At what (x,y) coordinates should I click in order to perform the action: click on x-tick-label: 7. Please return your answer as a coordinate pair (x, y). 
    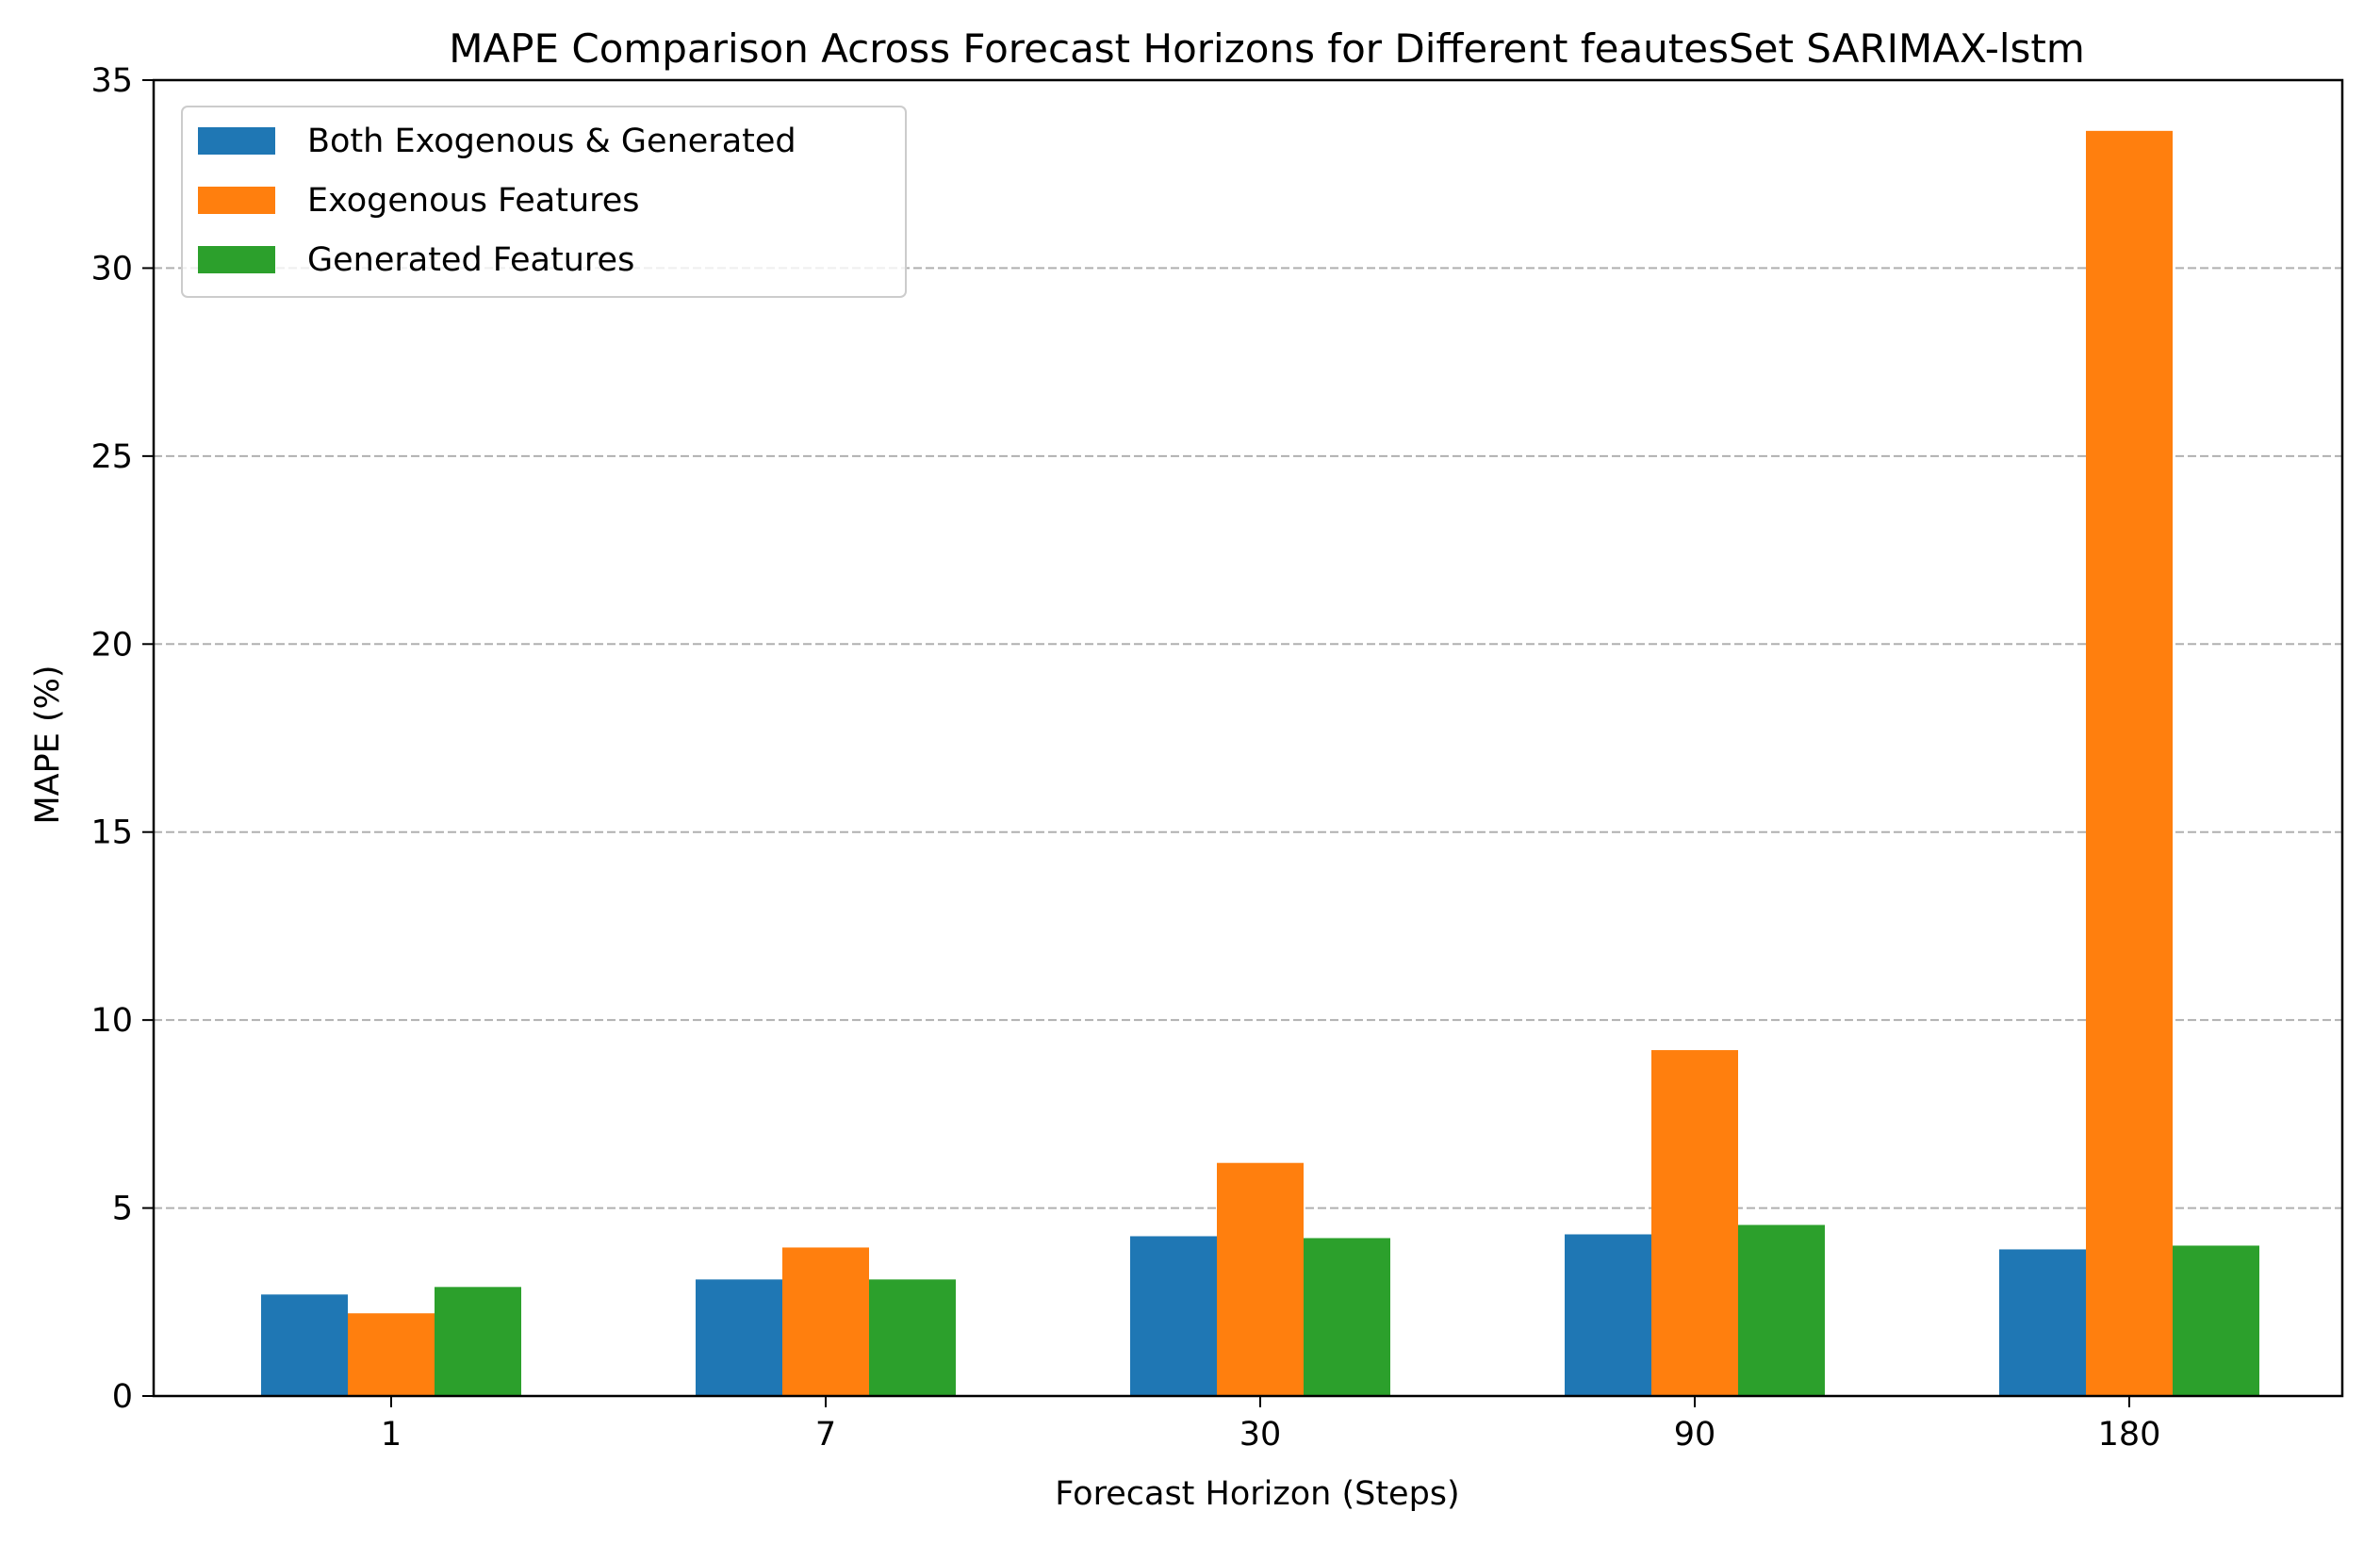
    Looking at the image, I should click on (825, 1435).